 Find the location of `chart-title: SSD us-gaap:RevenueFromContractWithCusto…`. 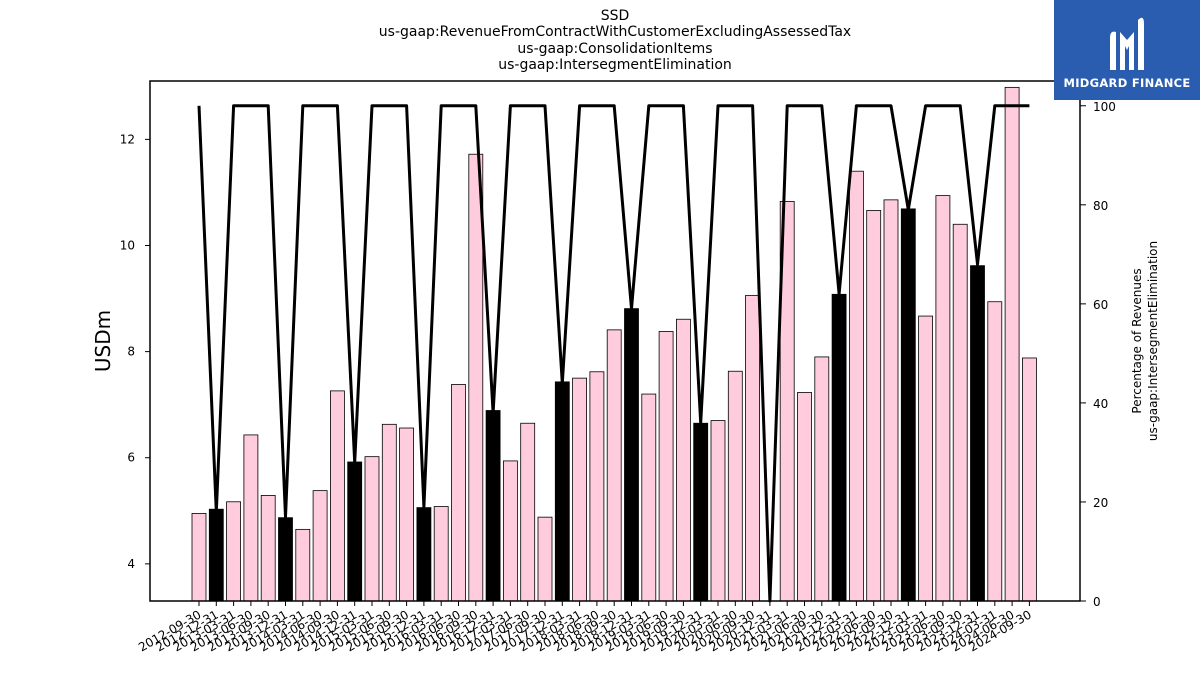

chart-title: SSD us-gaap:RevenueFromContractWithCusto… is located at coordinates (615, 40).